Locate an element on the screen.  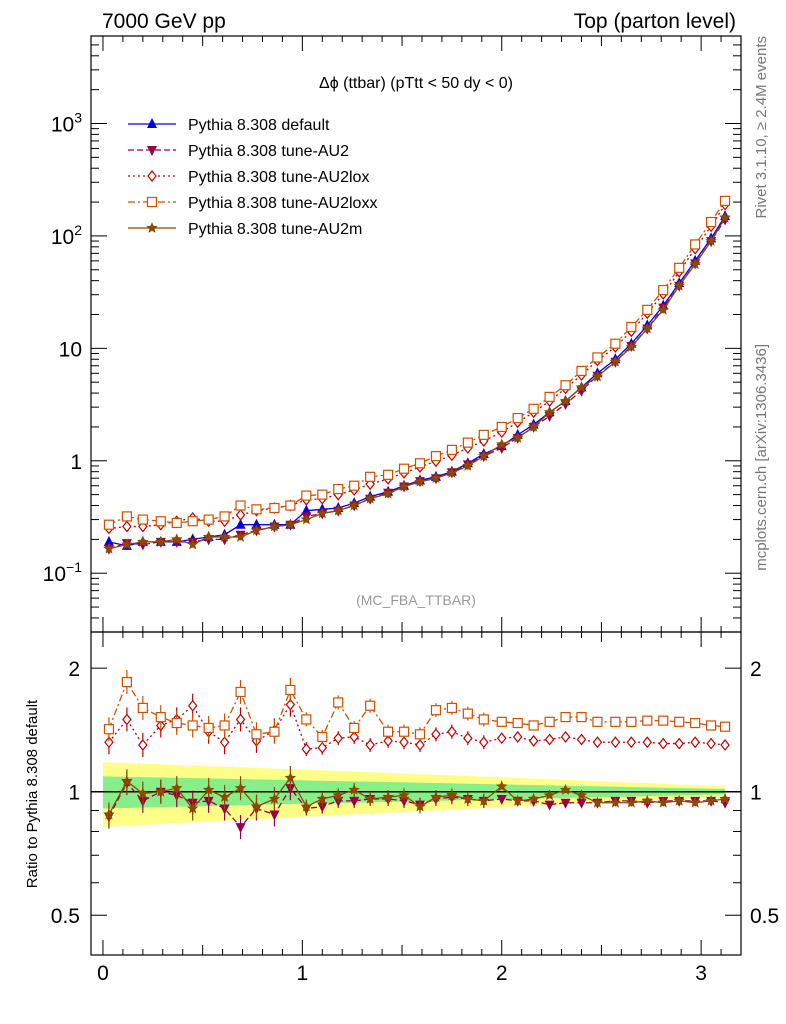
ratio-y-tick-label-right: 0.5 is located at coordinates (764, 916).